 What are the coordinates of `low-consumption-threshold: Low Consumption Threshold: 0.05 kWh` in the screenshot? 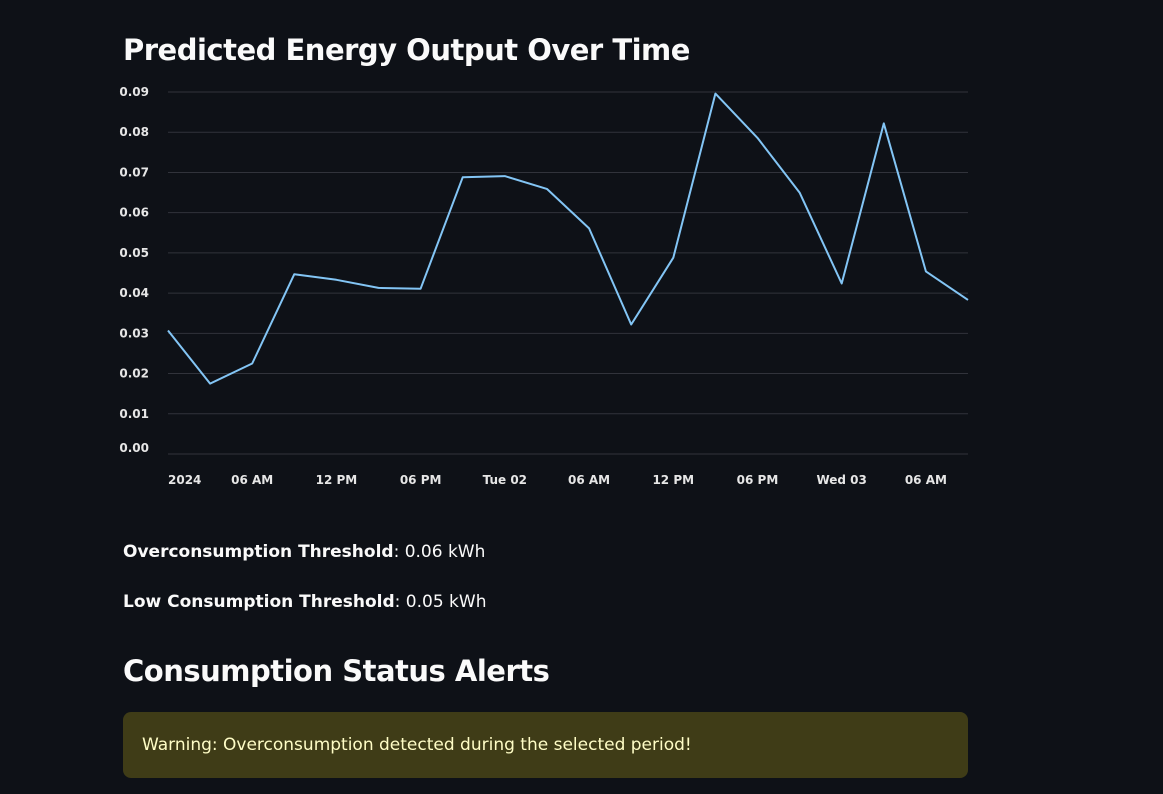 It's located at (305, 602).